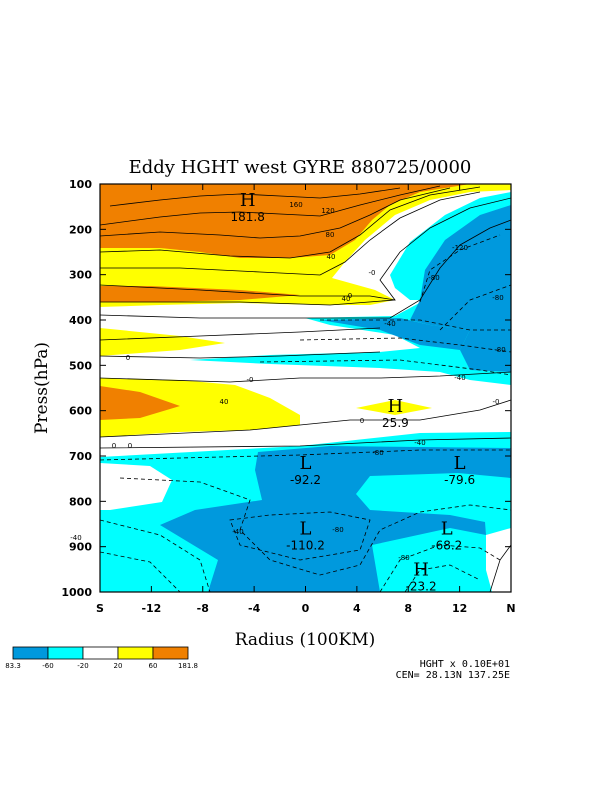  I want to click on y-tick-label: 1000, so click(76, 592).